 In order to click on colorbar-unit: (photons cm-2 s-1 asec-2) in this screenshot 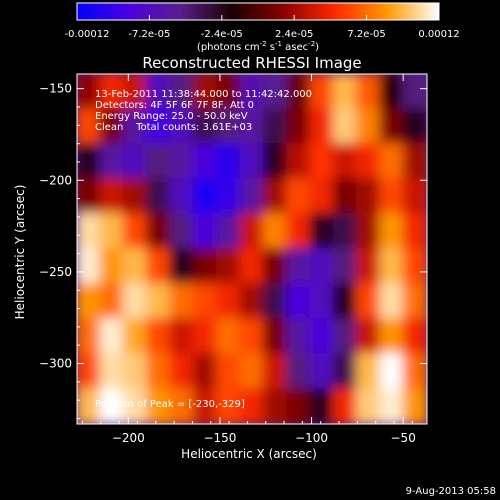, I will do `click(258, 46)`.